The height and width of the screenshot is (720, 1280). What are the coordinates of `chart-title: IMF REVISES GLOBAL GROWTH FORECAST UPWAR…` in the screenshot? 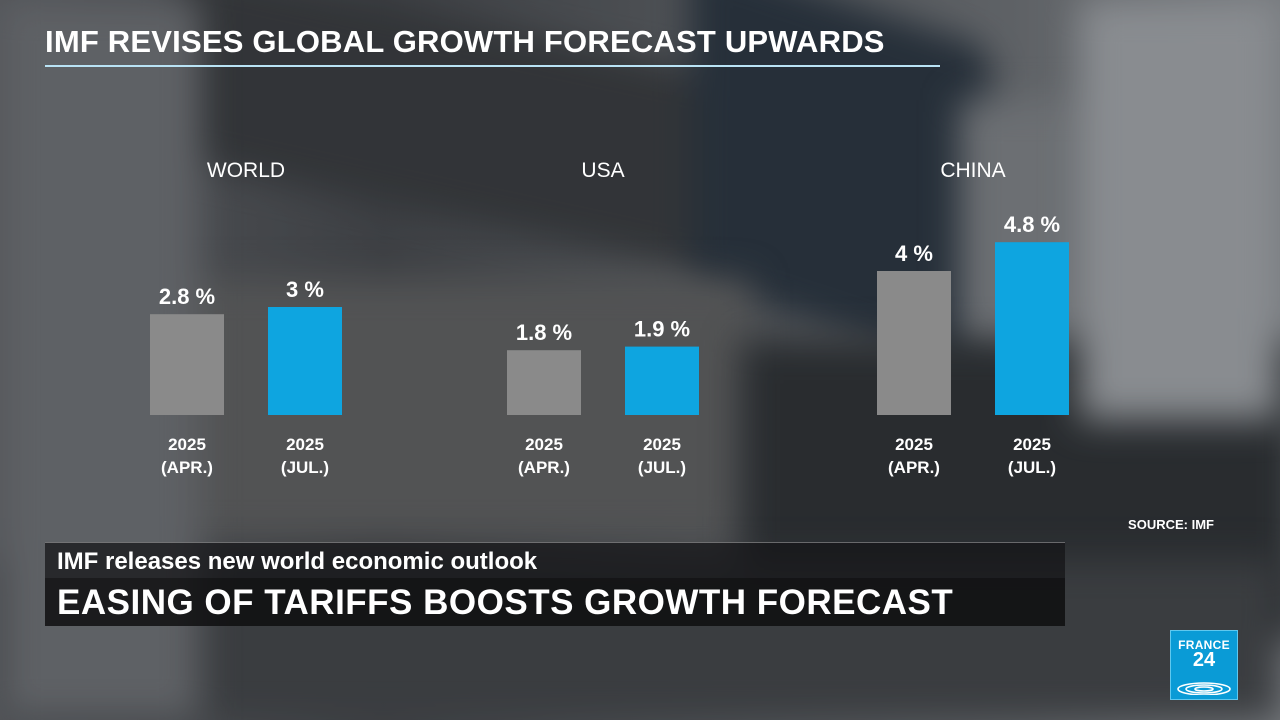 It's located at (465, 41).